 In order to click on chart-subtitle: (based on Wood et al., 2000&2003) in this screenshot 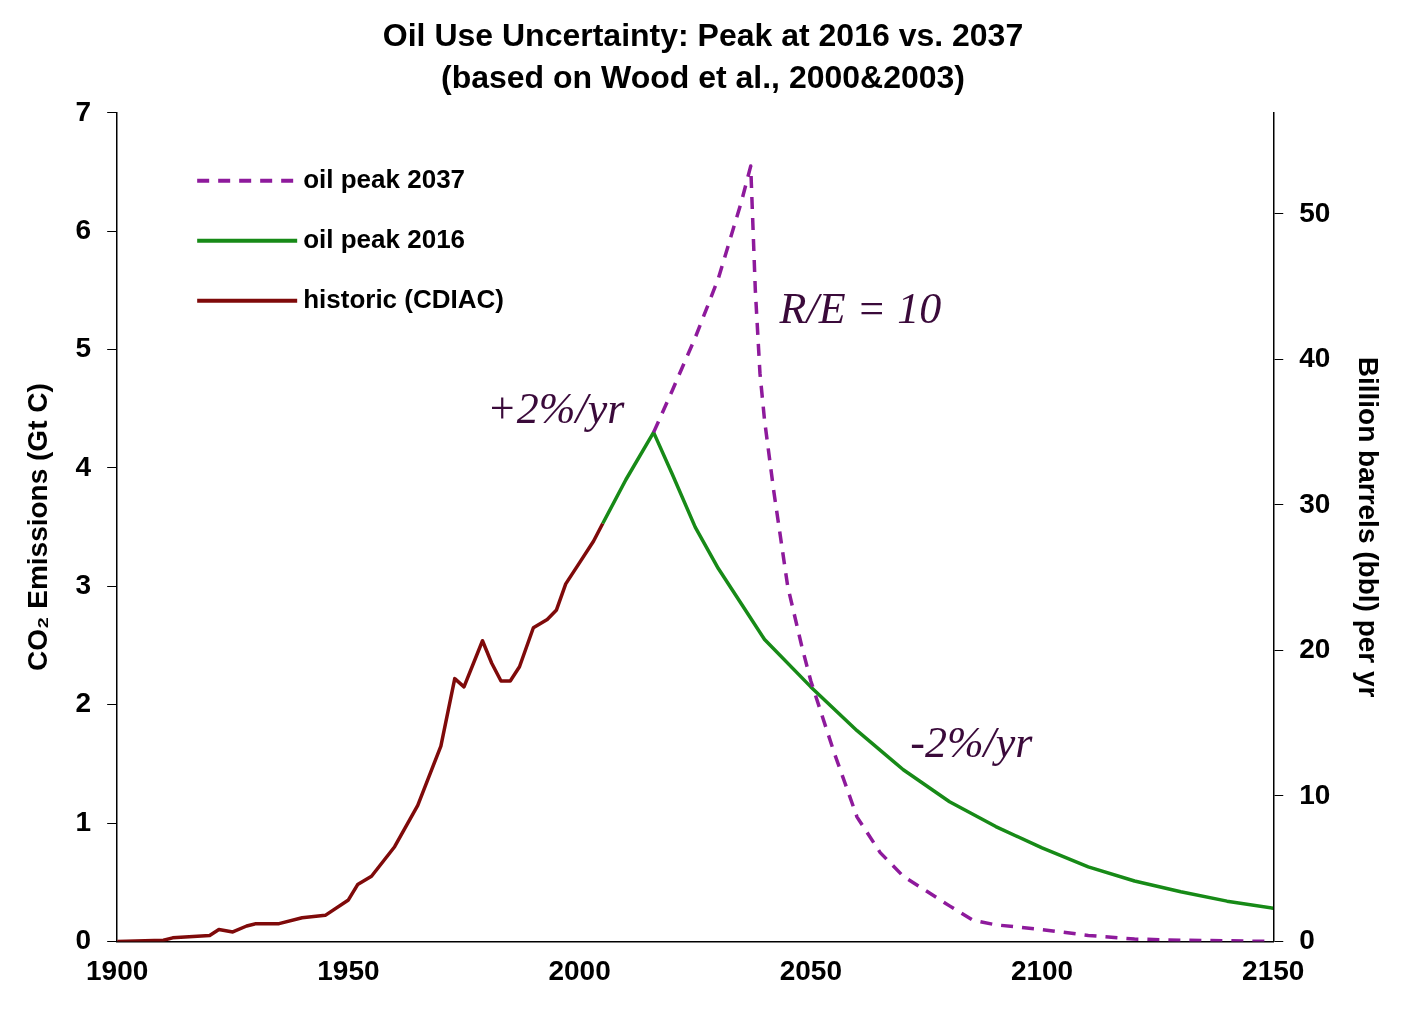, I will do `click(703, 77)`.